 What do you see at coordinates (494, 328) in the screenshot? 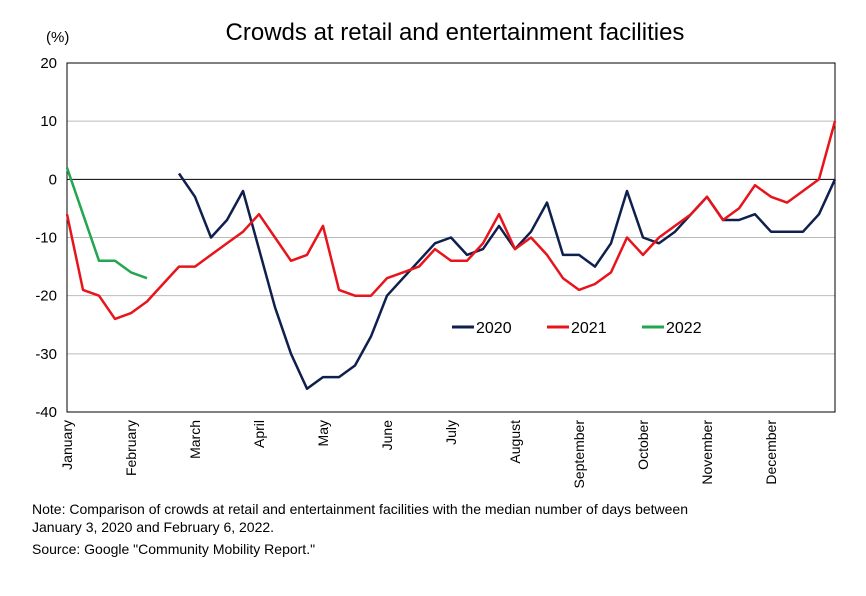
I see `legend-label: 2020` at bounding box center [494, 328].